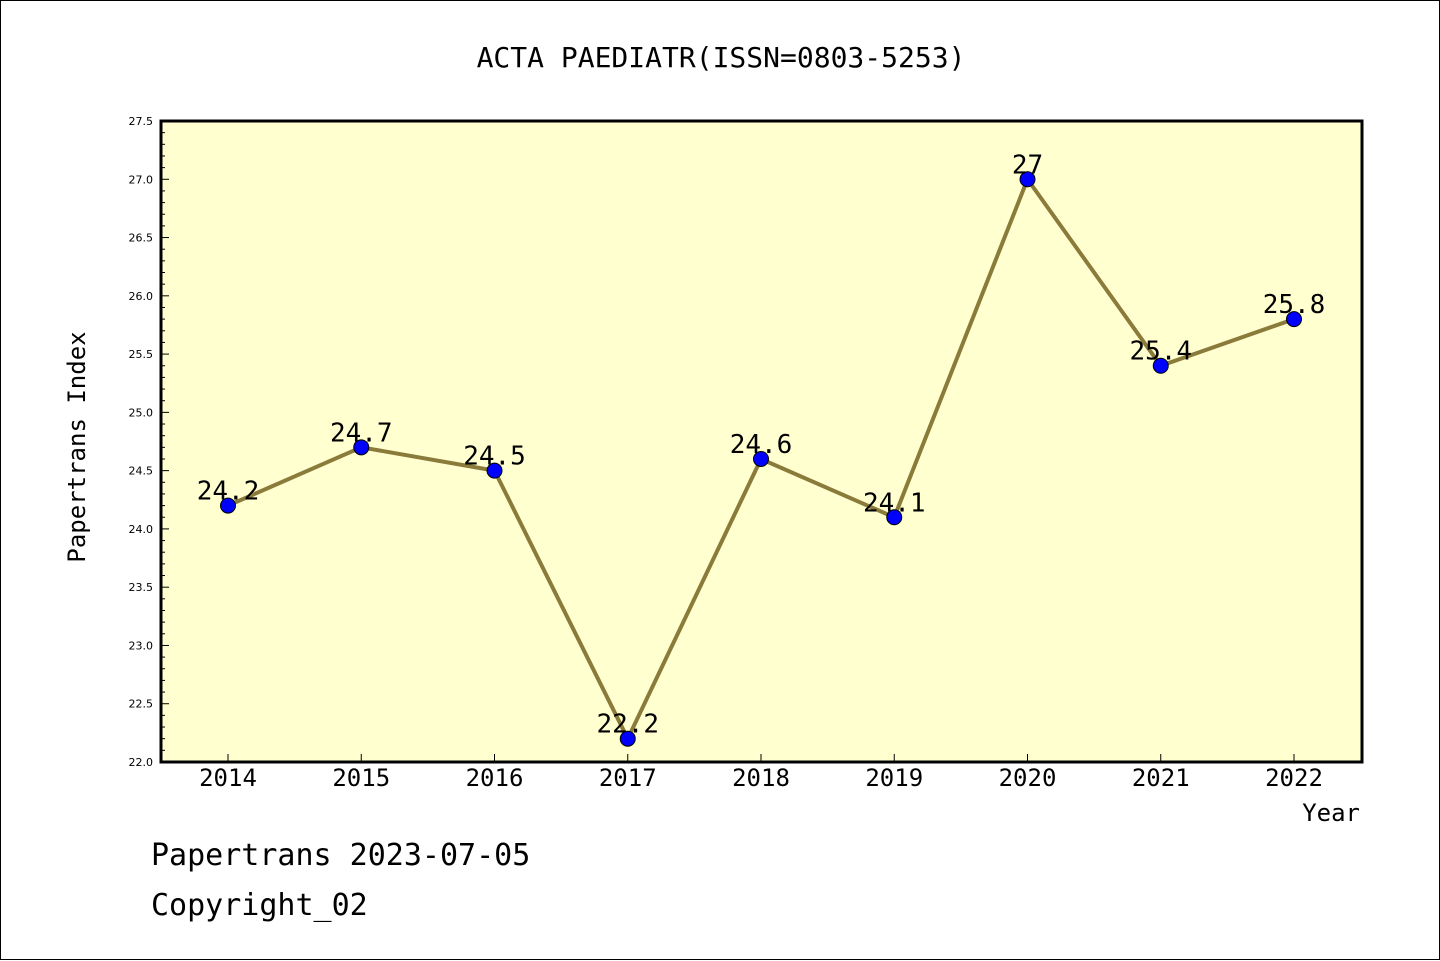 The width and height of the screenshot is (1440, 961). Describe the element at coordinates (1331, 813) in the screenshot. I see `x-axis-label: Year` at that location.